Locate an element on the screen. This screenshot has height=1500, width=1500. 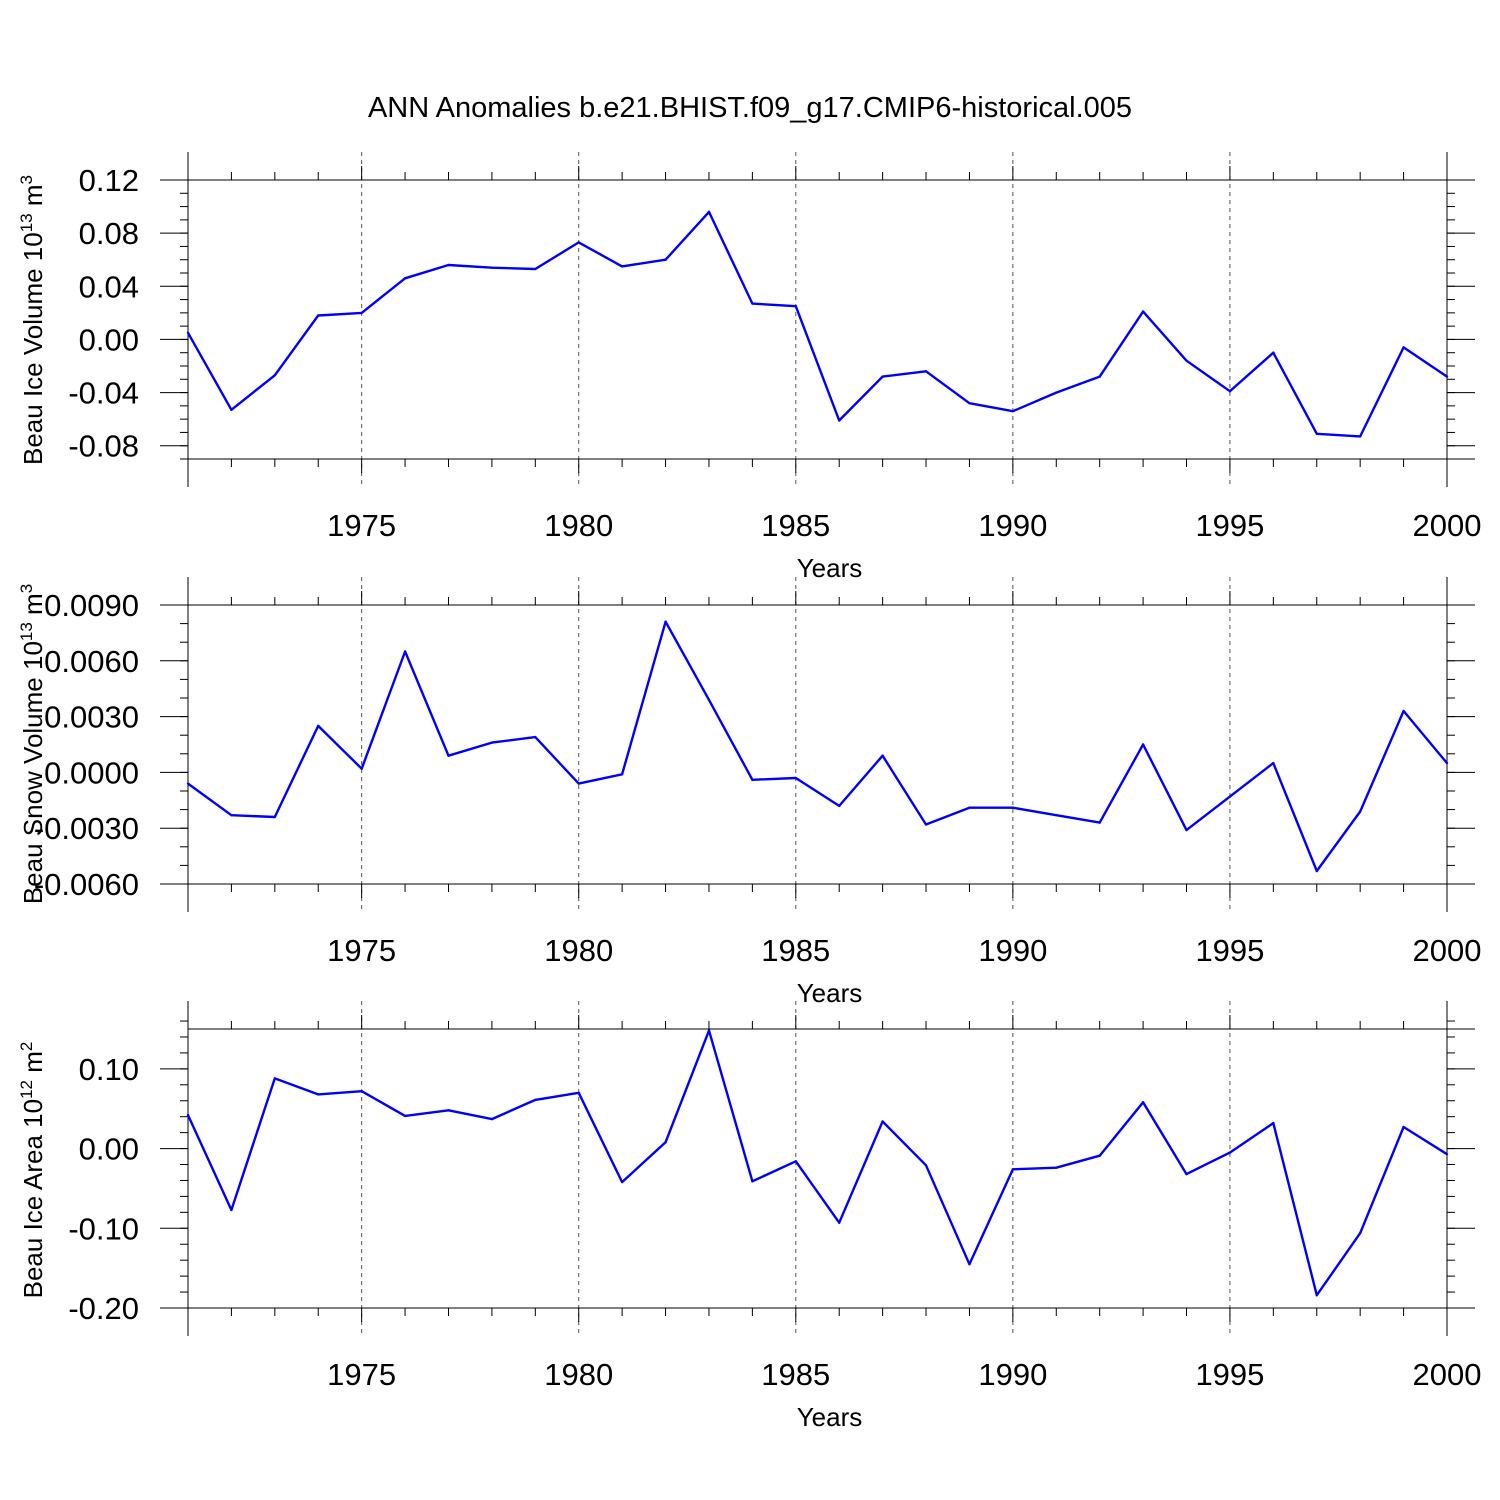
y-axis-title-part: 2 is located at coordinates (26, 1046).